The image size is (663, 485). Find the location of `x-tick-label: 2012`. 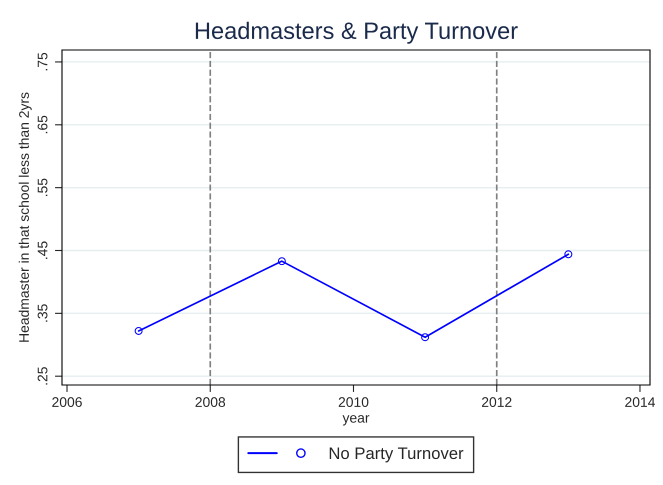

x-tick-label: 2012 is located at coordinates (497, 402).